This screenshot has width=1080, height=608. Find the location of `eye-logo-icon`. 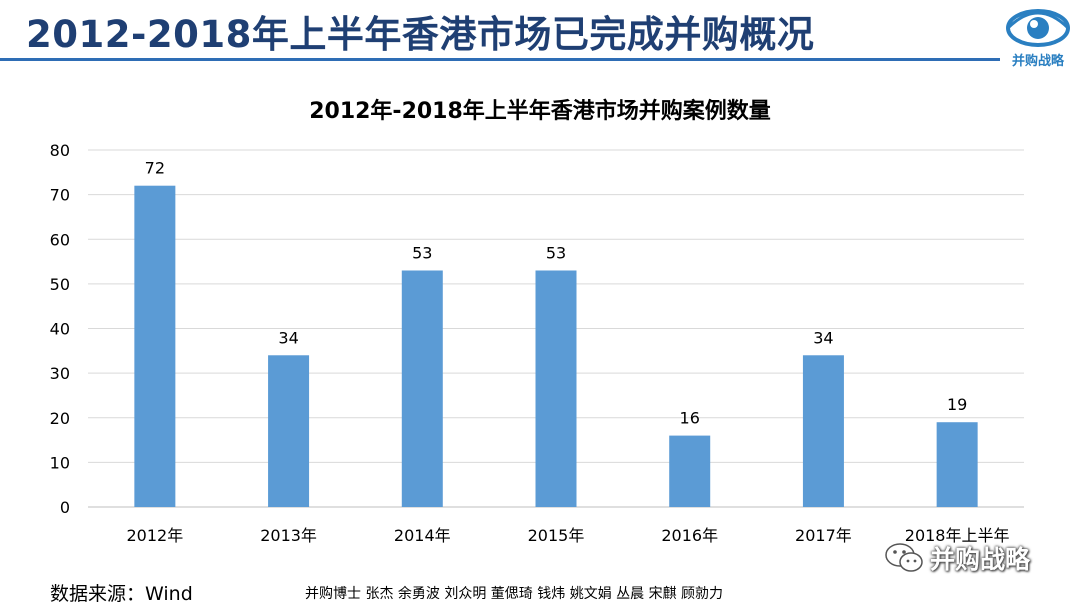

eye-logo-icon is located at coordinates (1038, 28).